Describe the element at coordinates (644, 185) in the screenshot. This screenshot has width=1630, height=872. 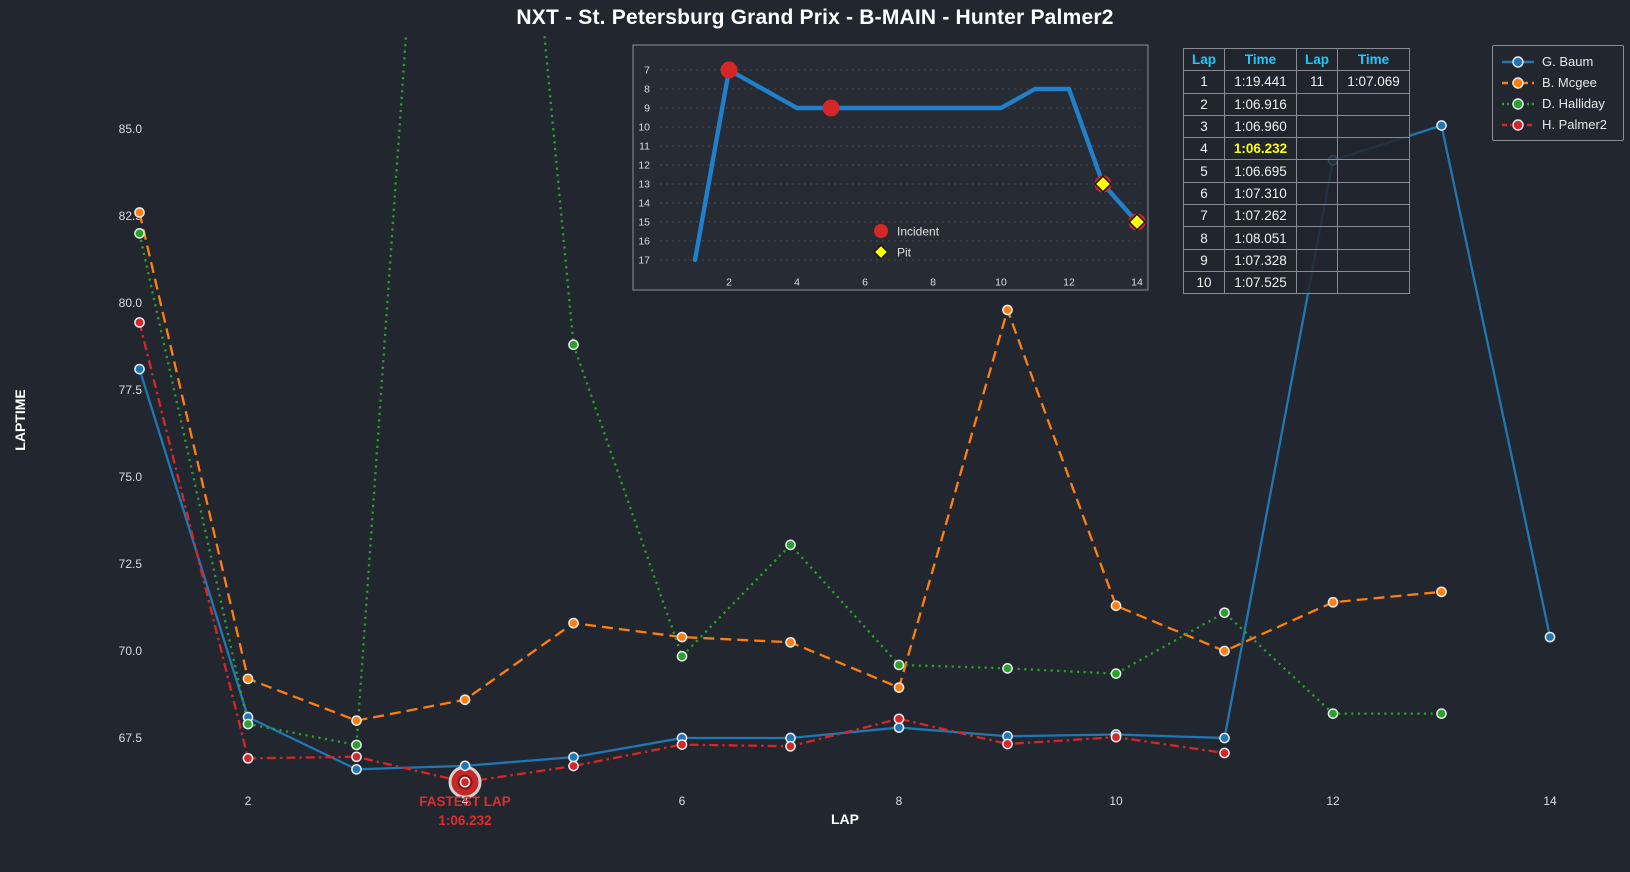
I see `inset-y-tick: 13` at that location.